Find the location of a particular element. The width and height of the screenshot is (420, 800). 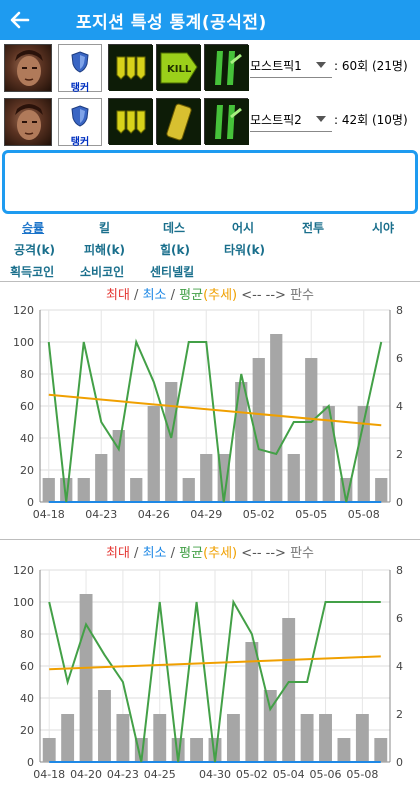

divider is located at coordinates (210, 539).